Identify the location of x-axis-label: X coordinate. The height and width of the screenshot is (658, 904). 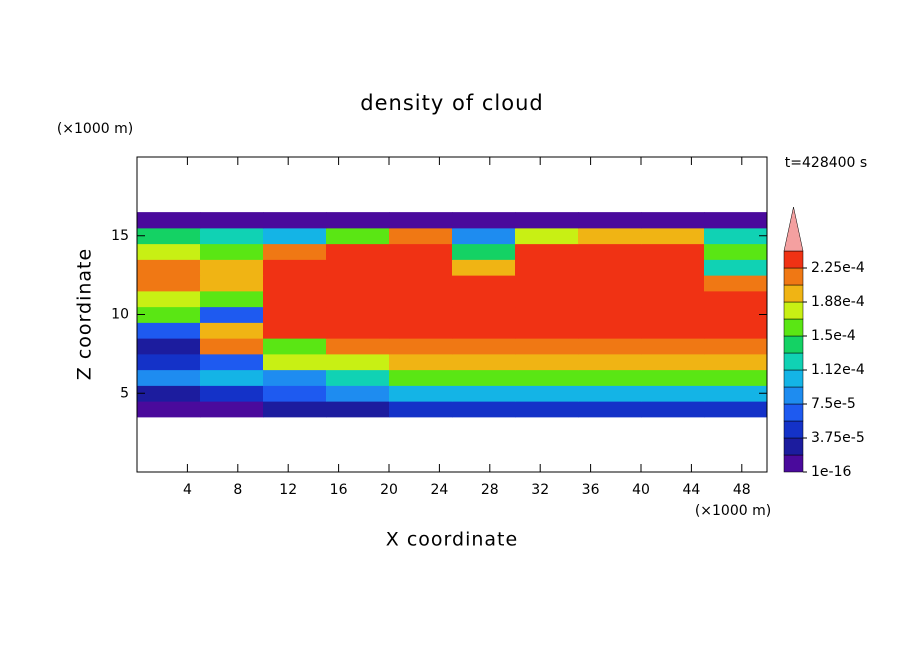
(452, 540).